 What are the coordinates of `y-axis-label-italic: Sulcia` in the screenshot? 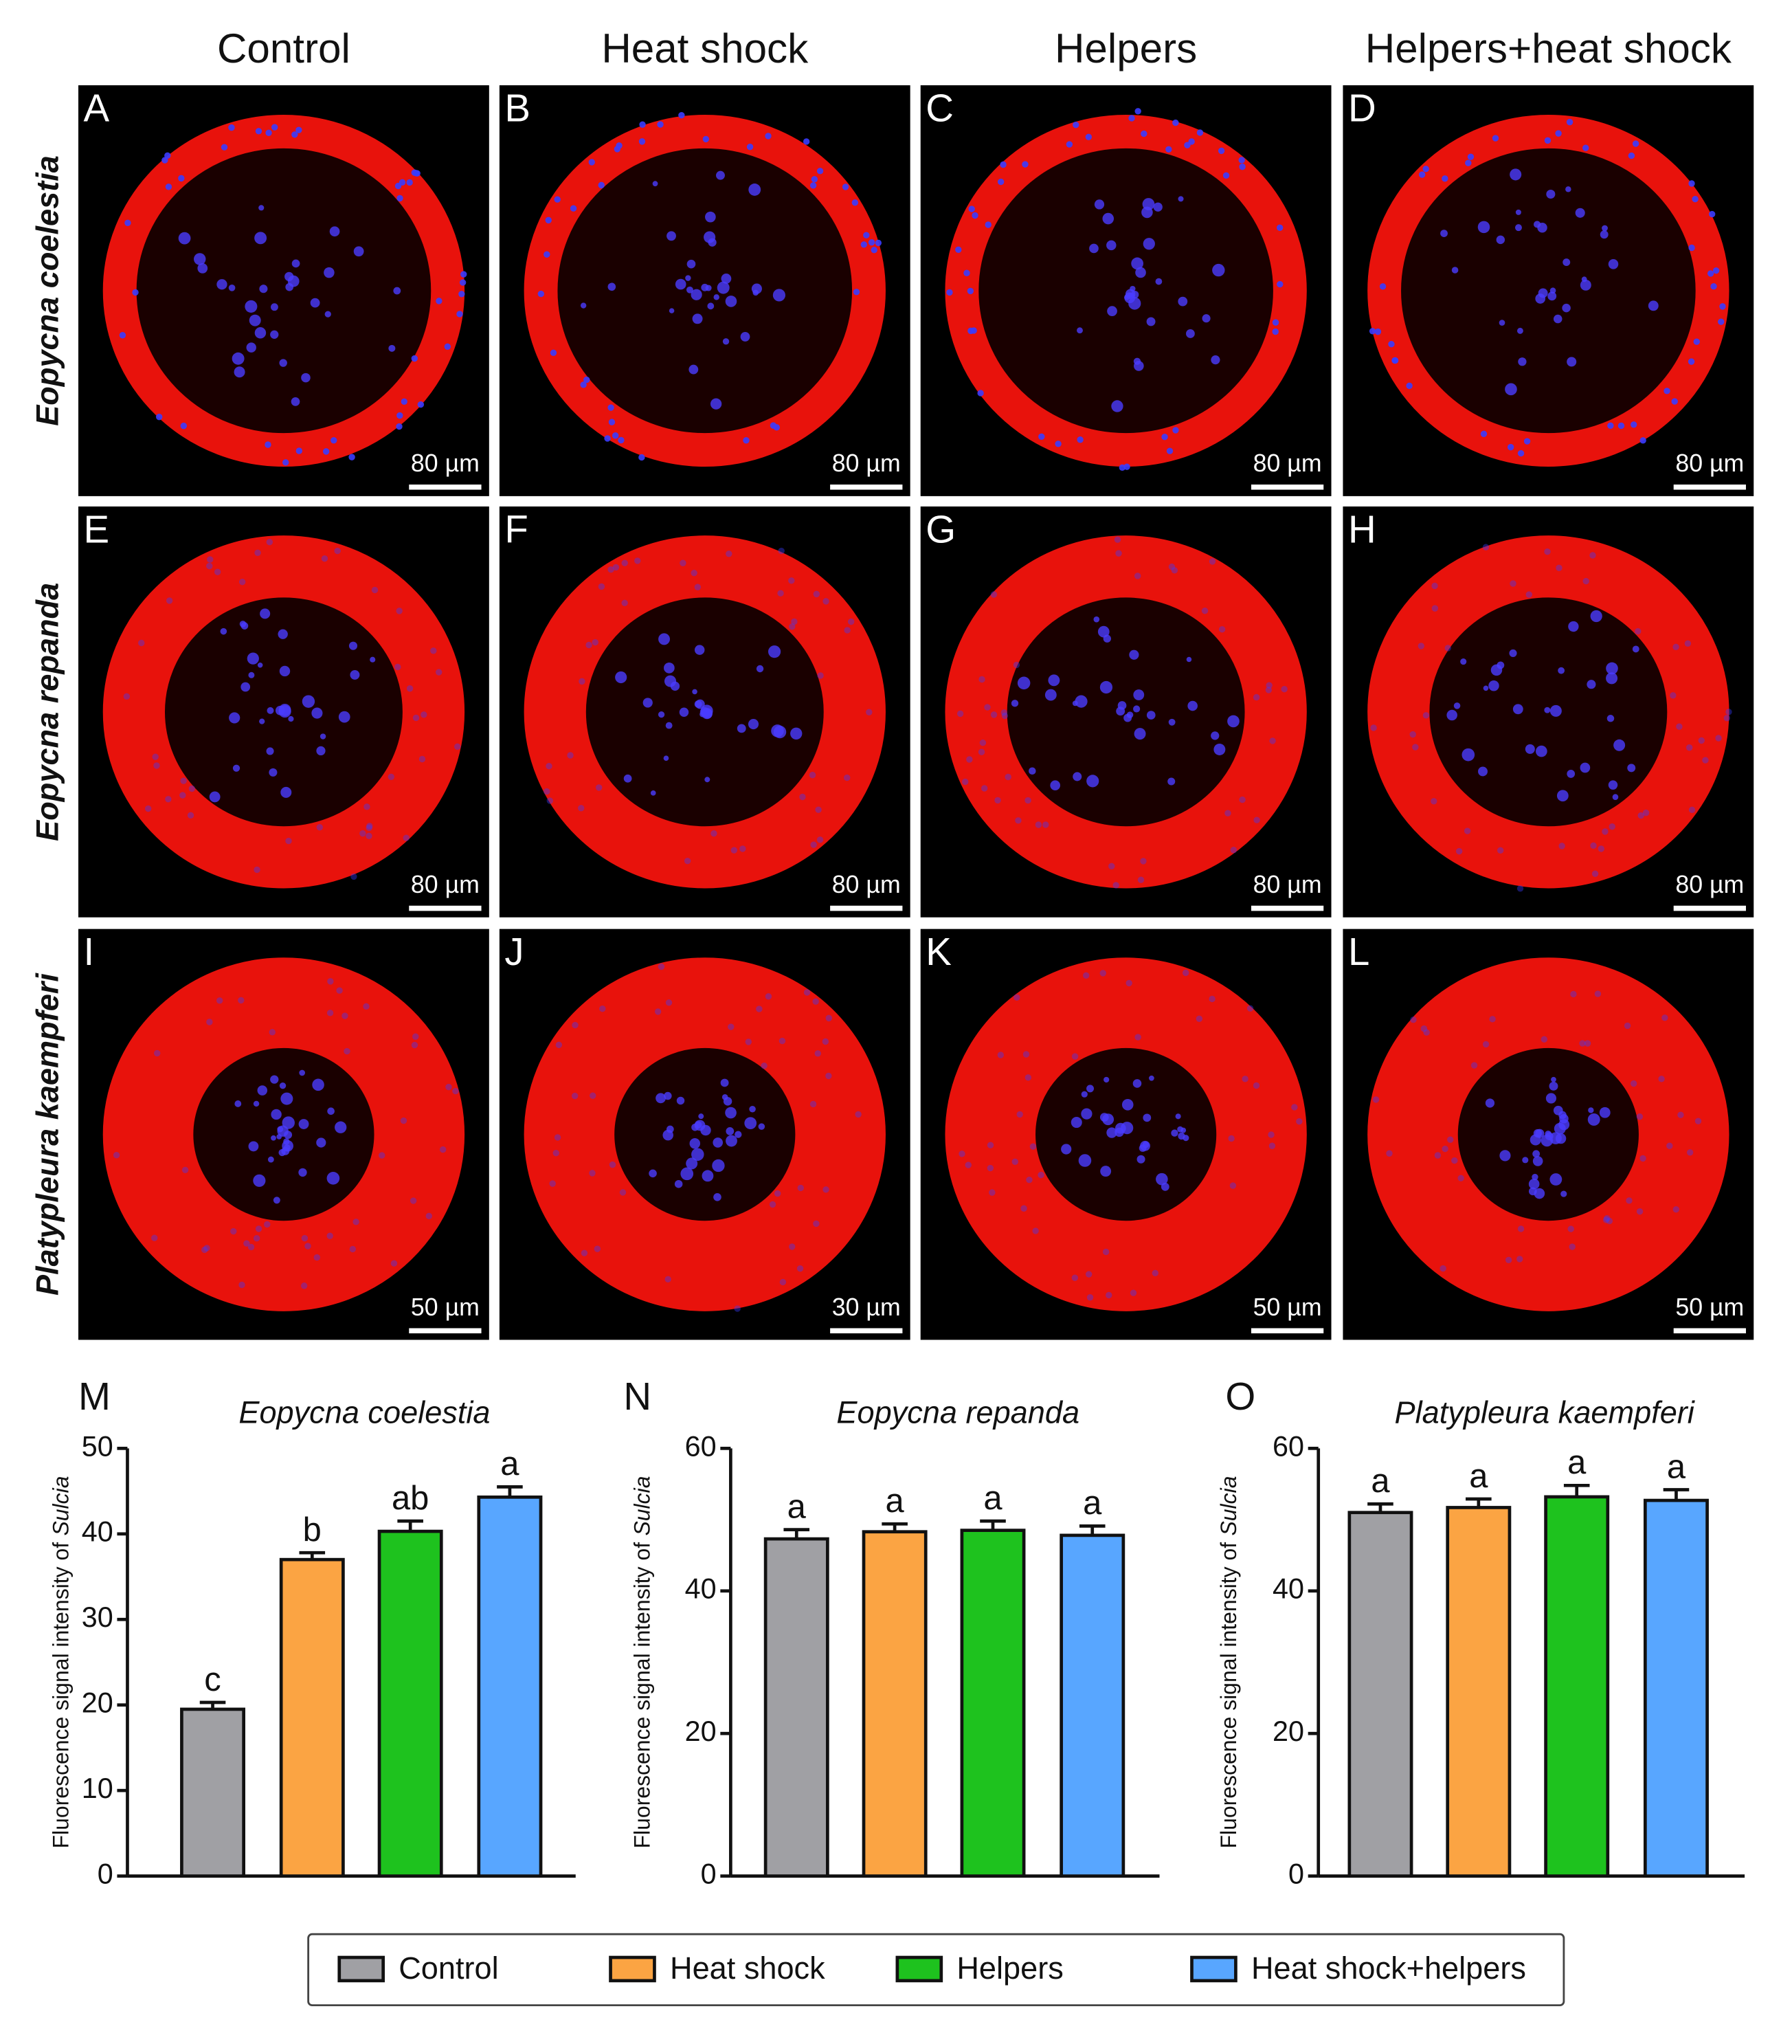 It's located at (61, 1505).